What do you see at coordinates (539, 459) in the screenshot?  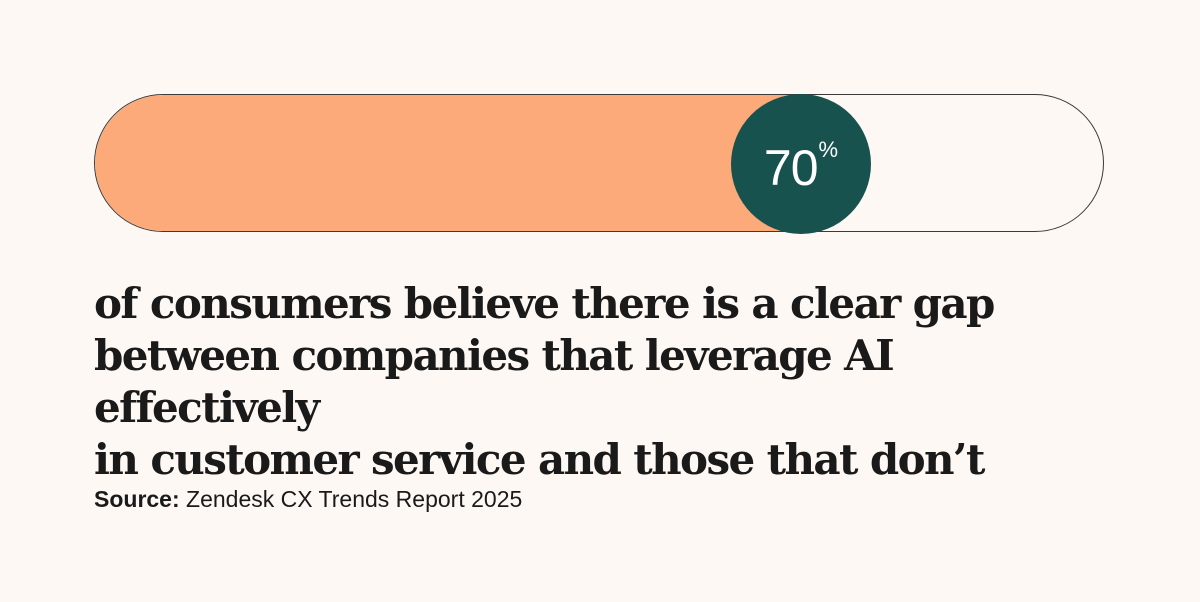 I see `statement-line: in customer service and those that don’t` at bounding box center [539, 459].